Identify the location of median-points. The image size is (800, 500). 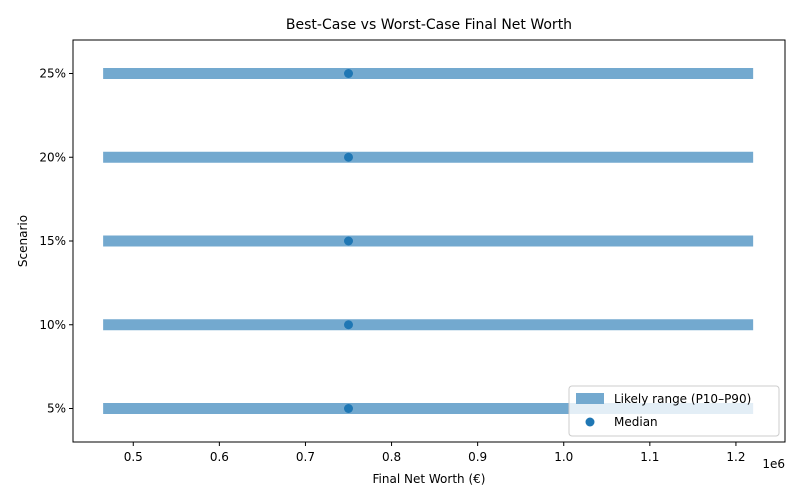
(349, 241).